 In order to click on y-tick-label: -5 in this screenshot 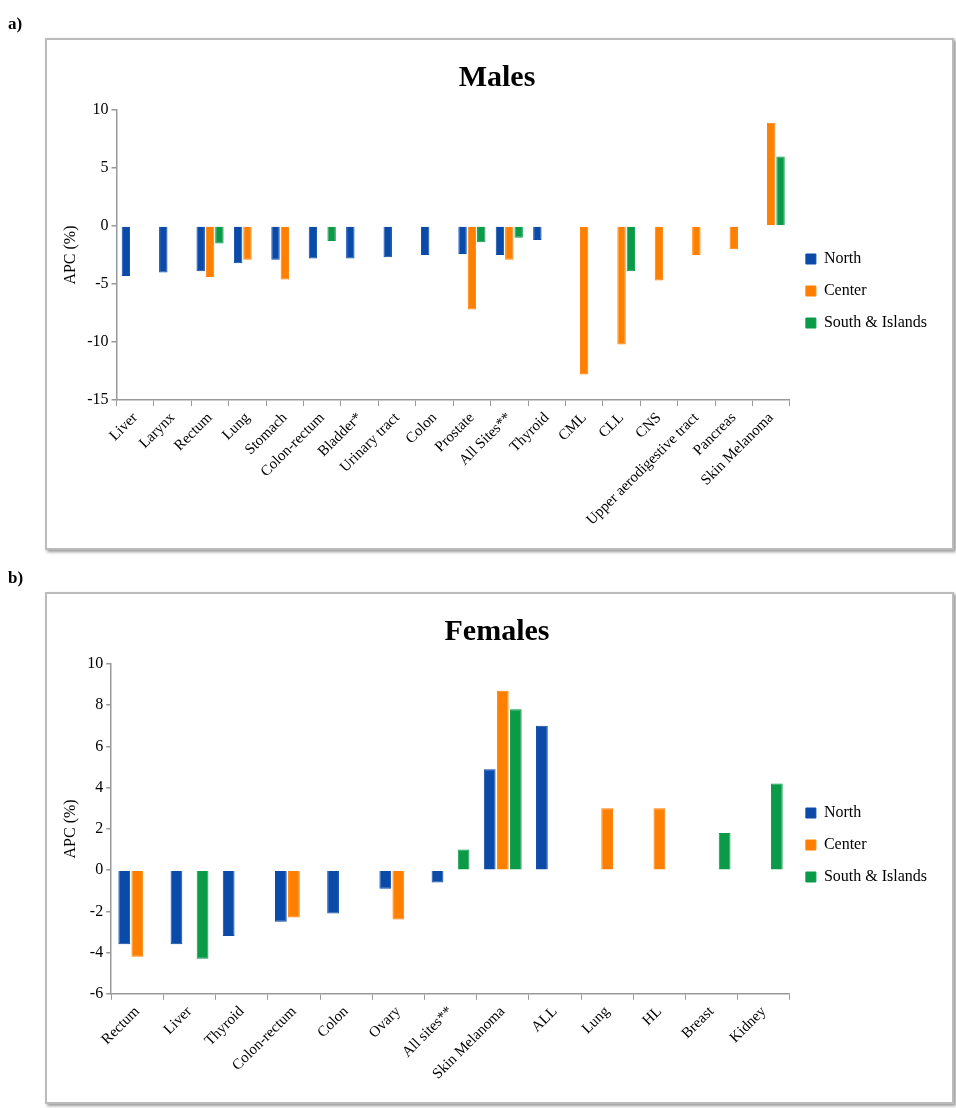, I will do `click(102, 283)`.